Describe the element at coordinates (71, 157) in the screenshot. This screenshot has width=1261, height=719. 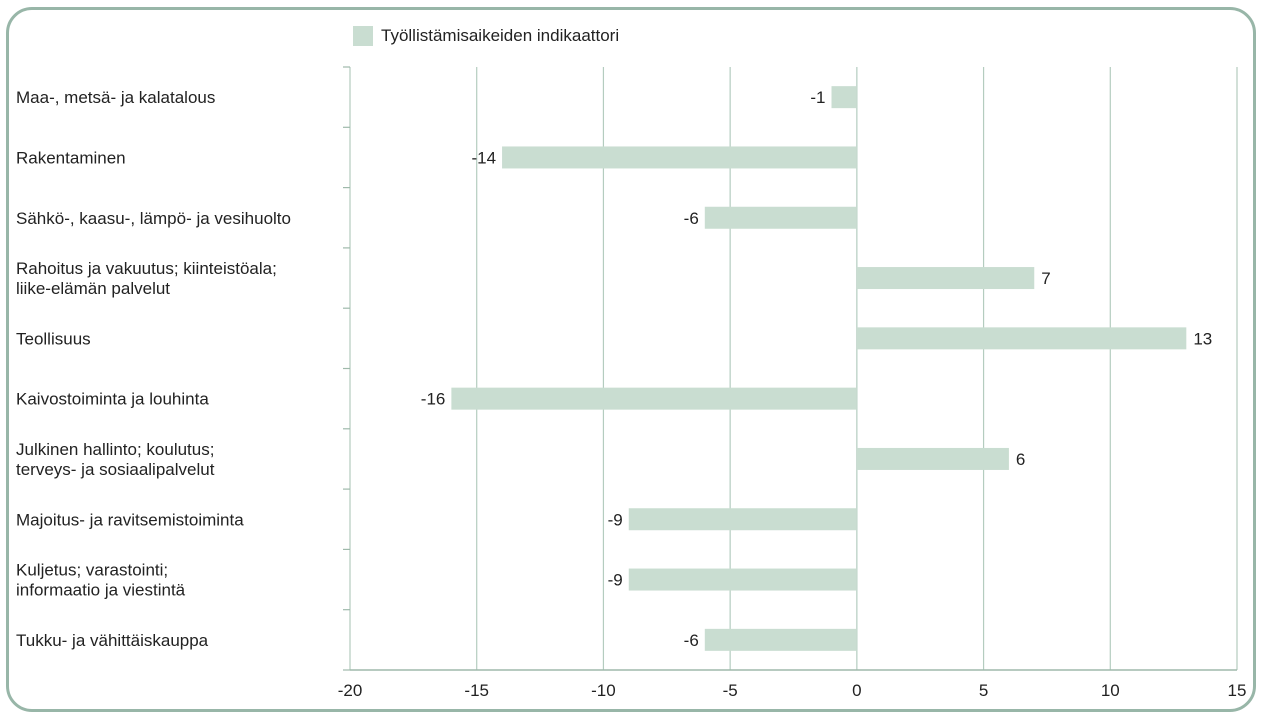
I see `category-label: Rakentaminen` at that location.